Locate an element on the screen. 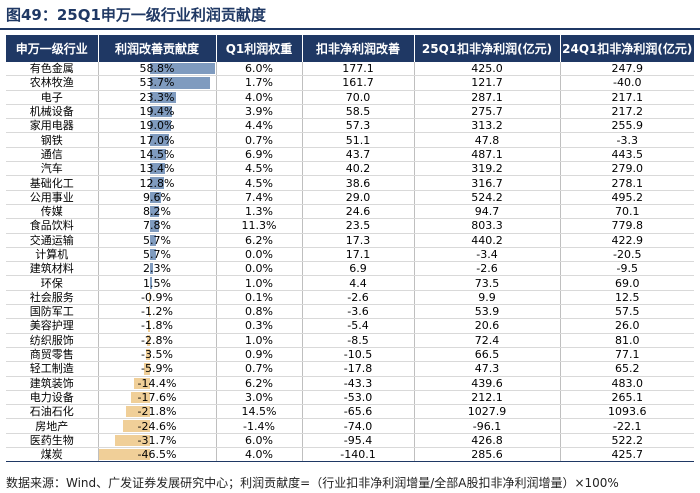 This screenshot has height=493, width=700. contribution-value: 13.4% is located at coordinates (157, 169).